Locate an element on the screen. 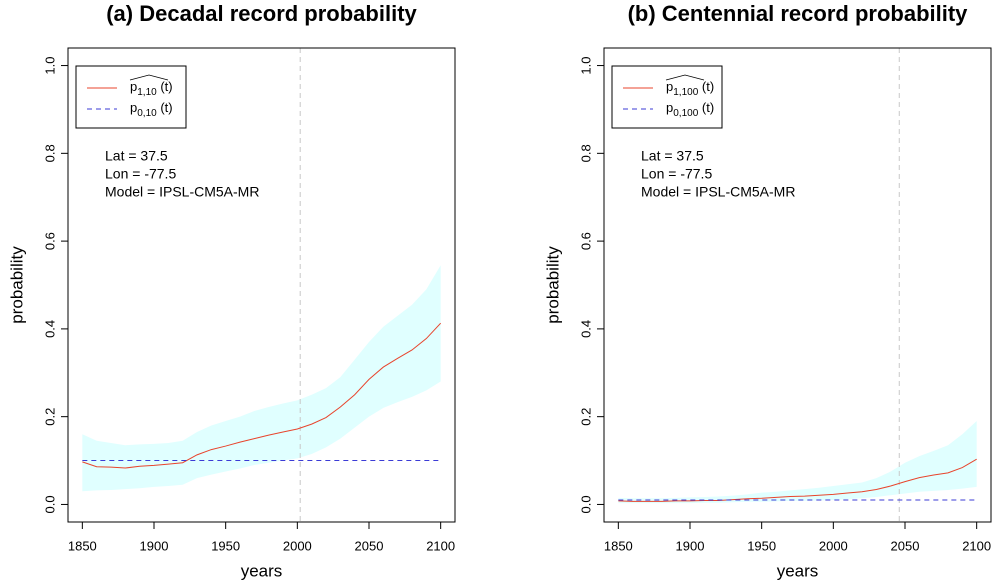  chart-title: (b) Centennial record probability is located at coordinates (798, 13).